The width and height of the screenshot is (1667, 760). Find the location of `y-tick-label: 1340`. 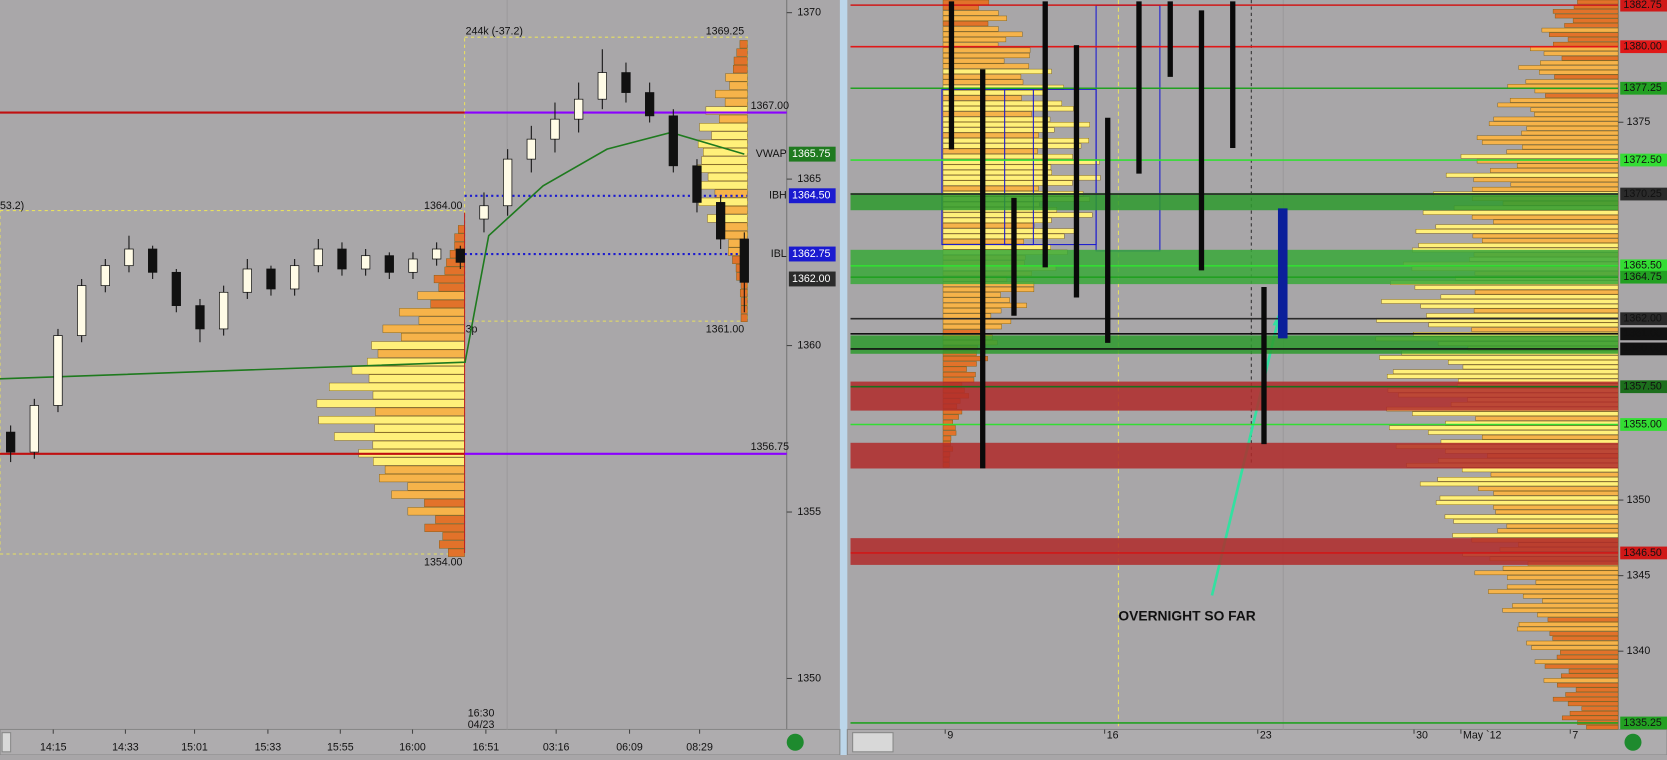

y-tick-label: 1340 is located at coordinates (1639, 651).